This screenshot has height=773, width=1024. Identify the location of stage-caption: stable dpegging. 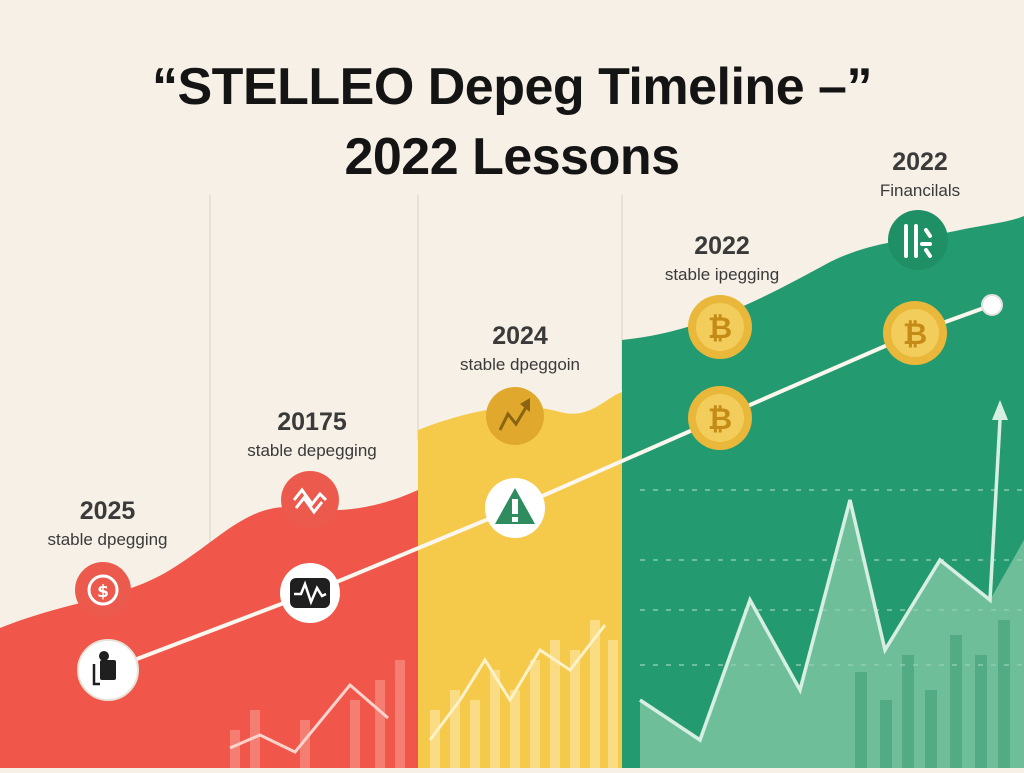
(107, 539).